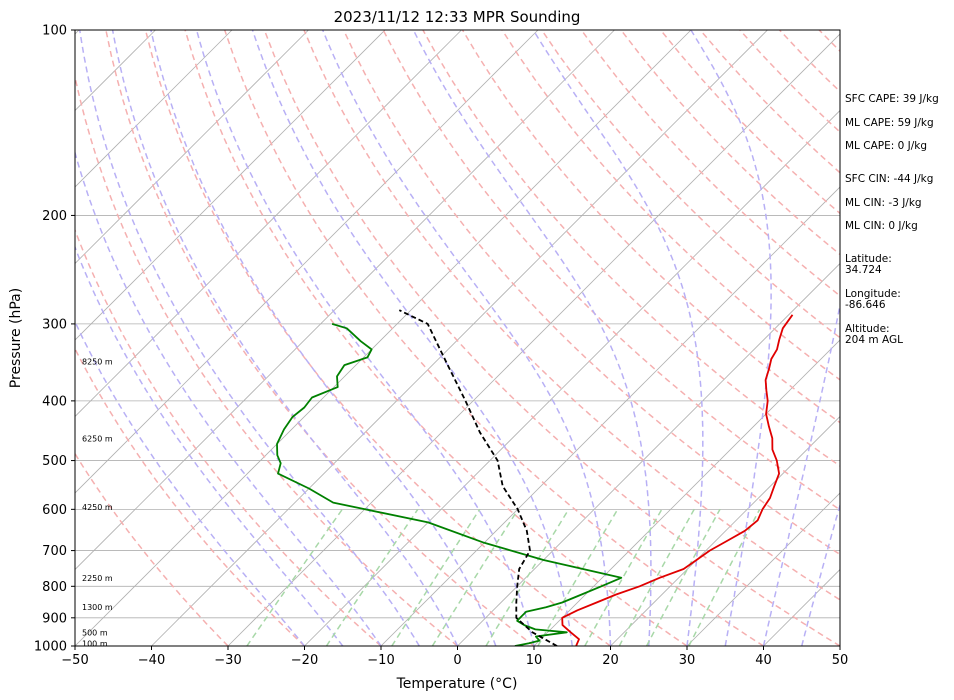  I want to click on annotation-text: 34.724, so click(863, 270).